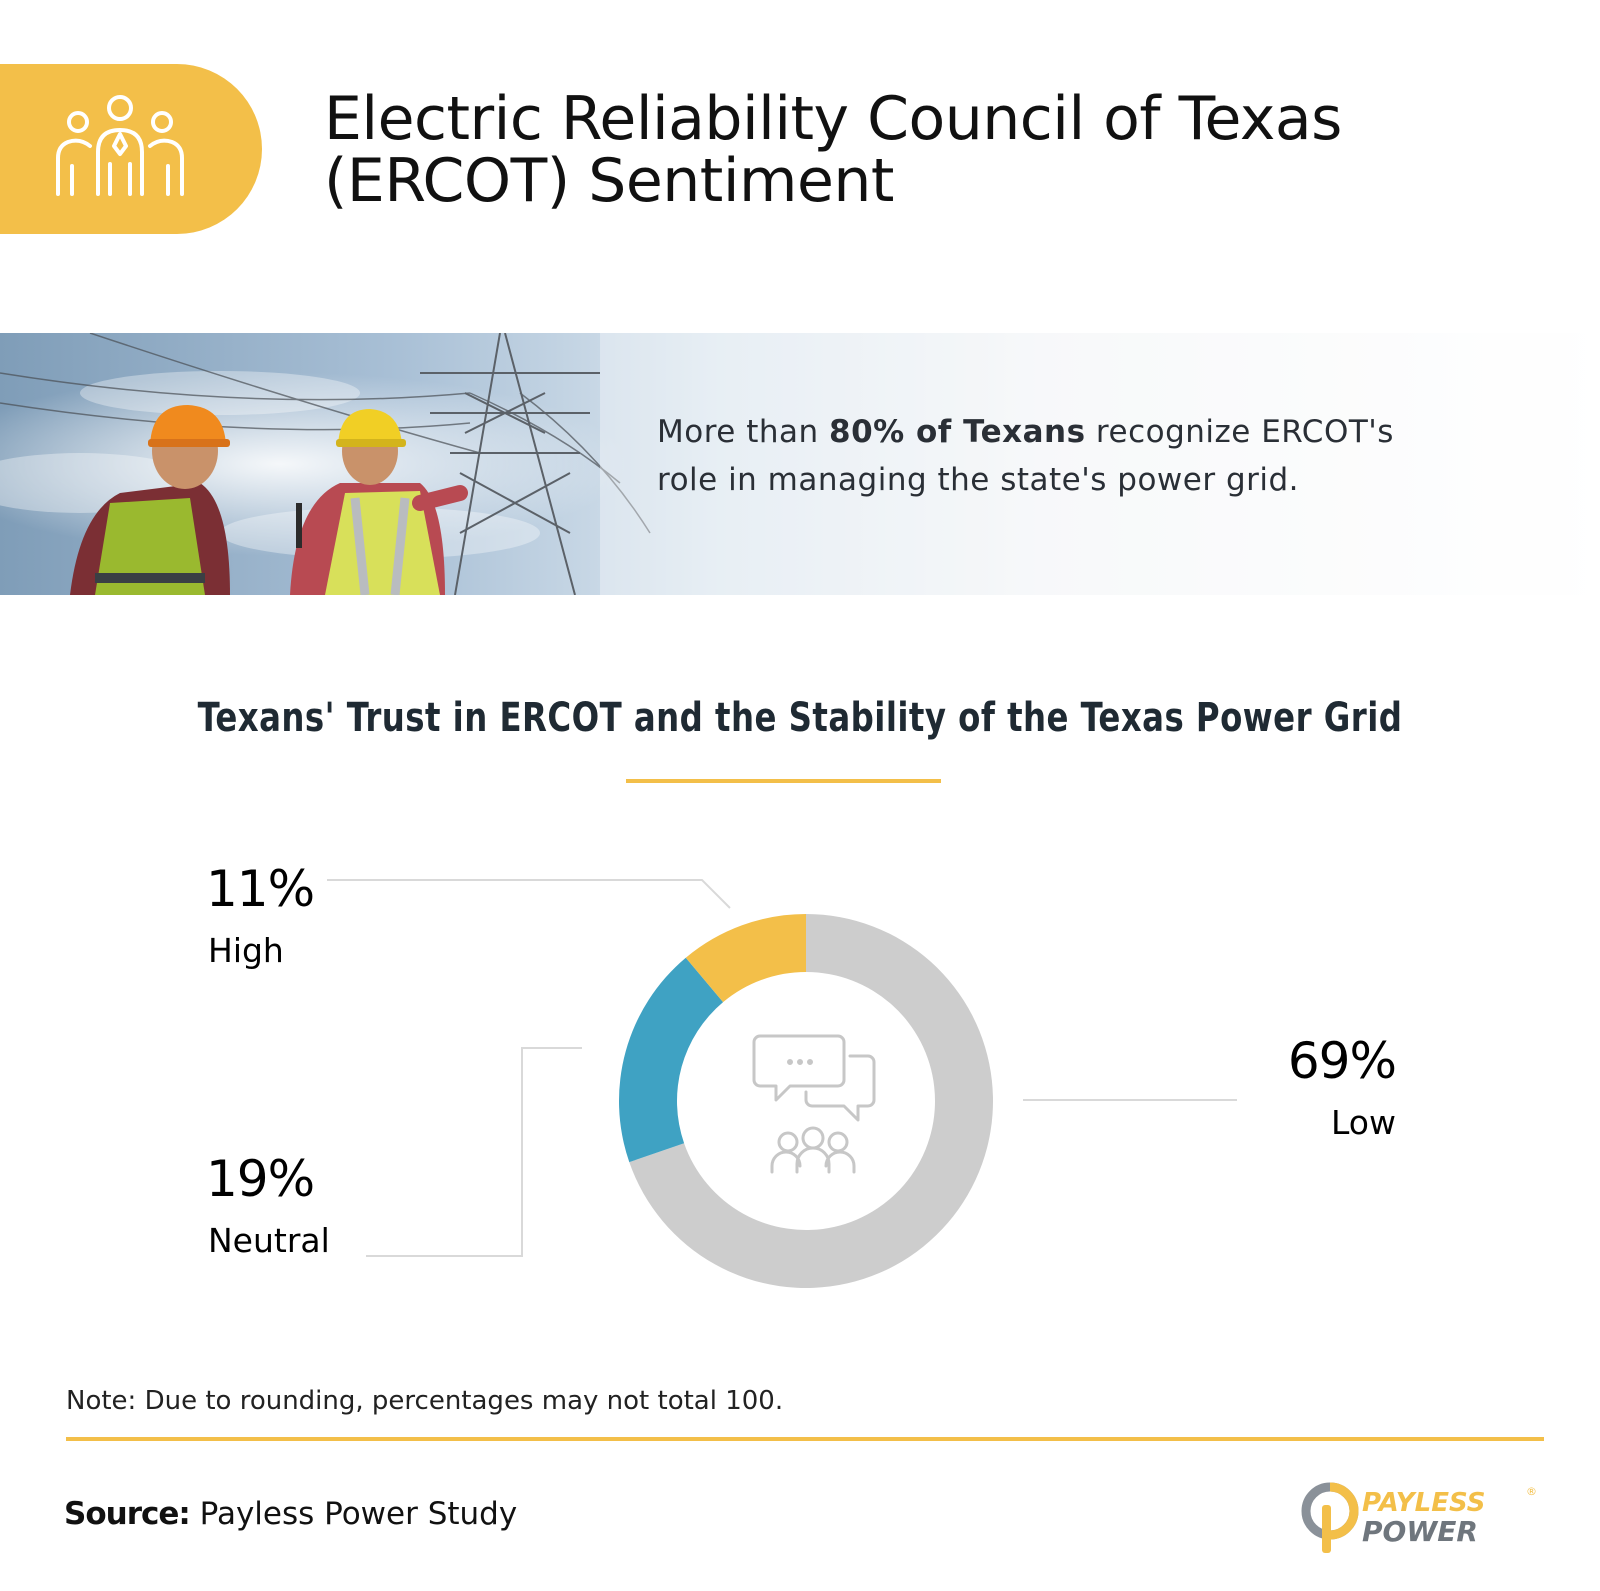 Image resolution: width=1600 pixels, height=1591 pixels. I want to click on logo-line1: PAYLESS, so click(1424, 1503).